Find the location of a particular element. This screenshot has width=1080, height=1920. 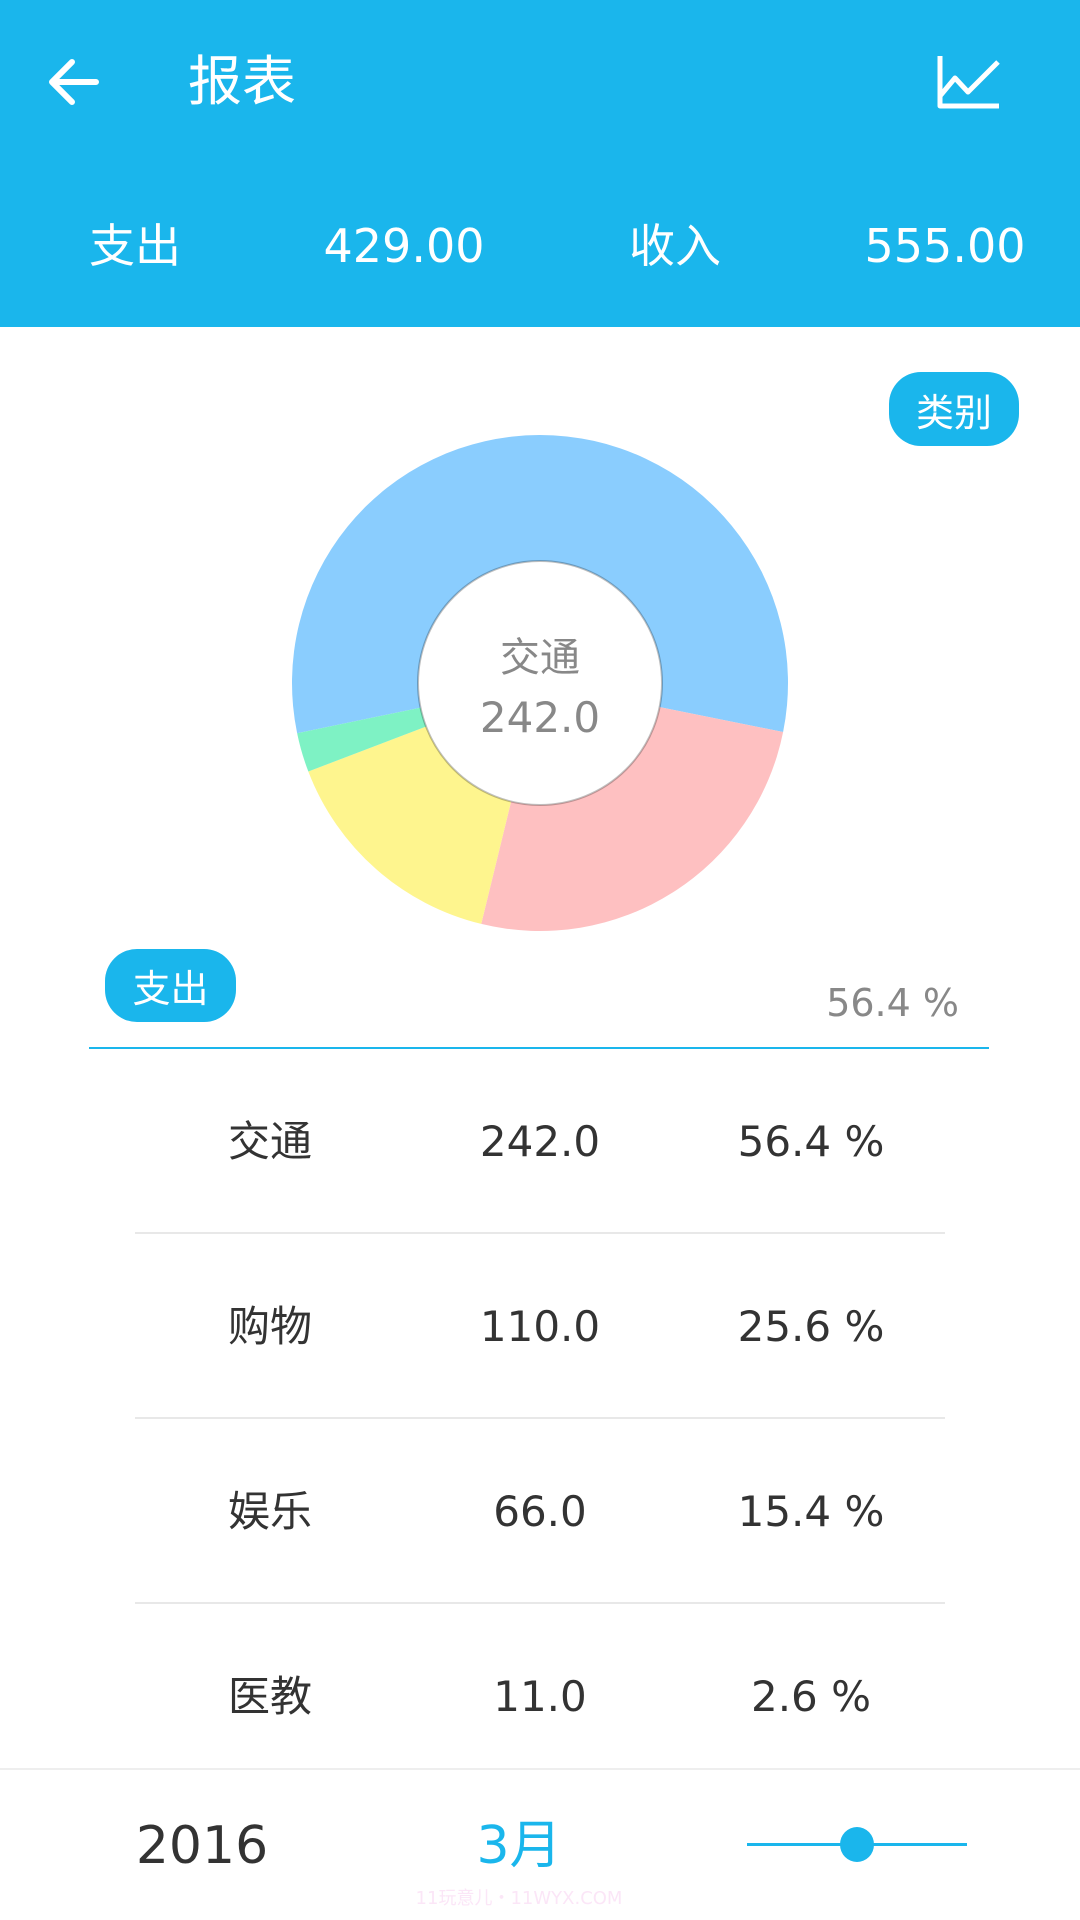

table-row: 医教 11.0 2.6 % is located at coordinates (540, 1697).